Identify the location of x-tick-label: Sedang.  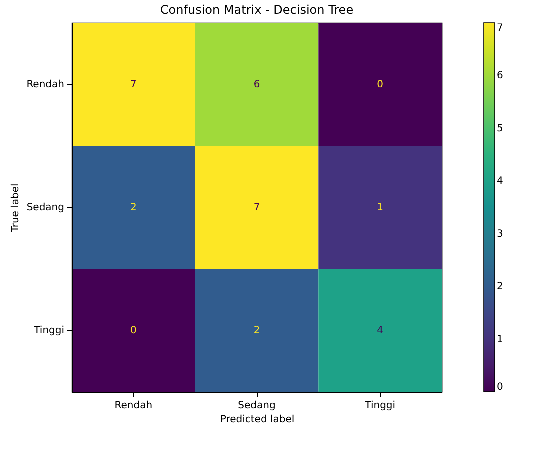
(257, 406).